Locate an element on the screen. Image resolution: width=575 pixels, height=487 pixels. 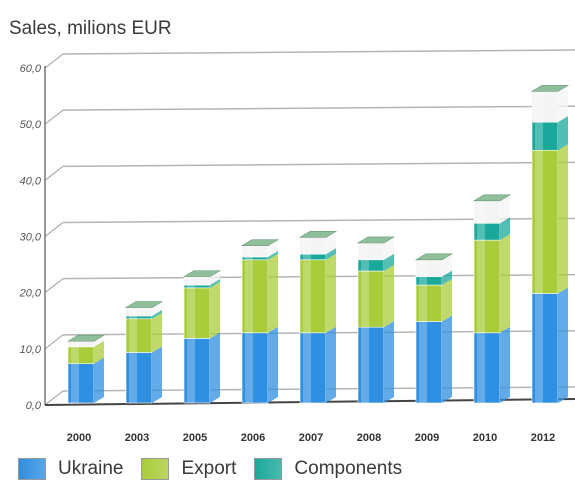
legend-item-export: Export is located at coordinates (188, 469).